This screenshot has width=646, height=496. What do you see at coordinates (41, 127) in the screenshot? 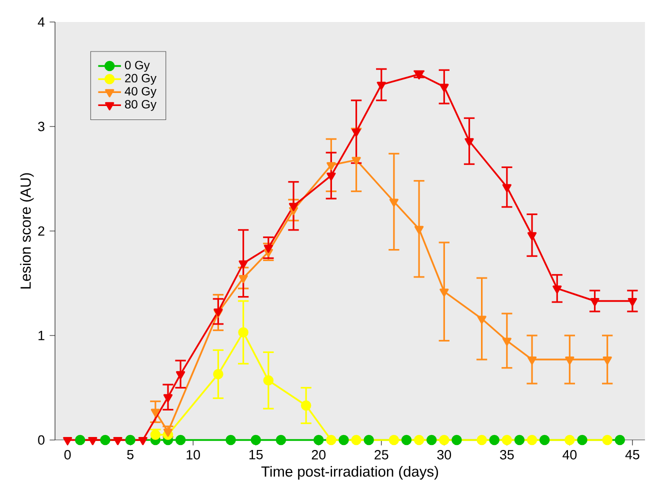
I see `y-tick-label: 3` at bounding box center [41, 127].